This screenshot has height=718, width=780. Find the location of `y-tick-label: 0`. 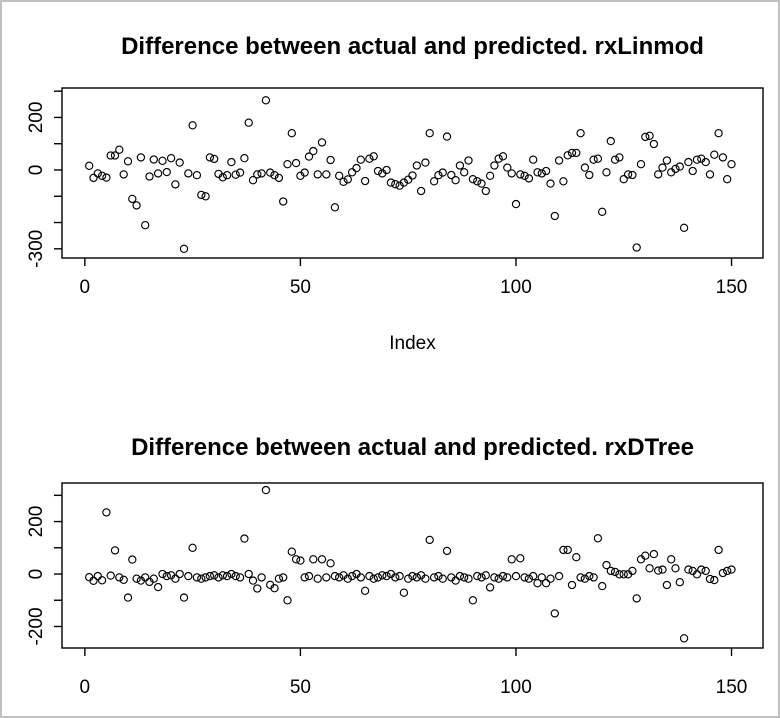

y-tick-label: 0 is located at coordinates (36, 574).